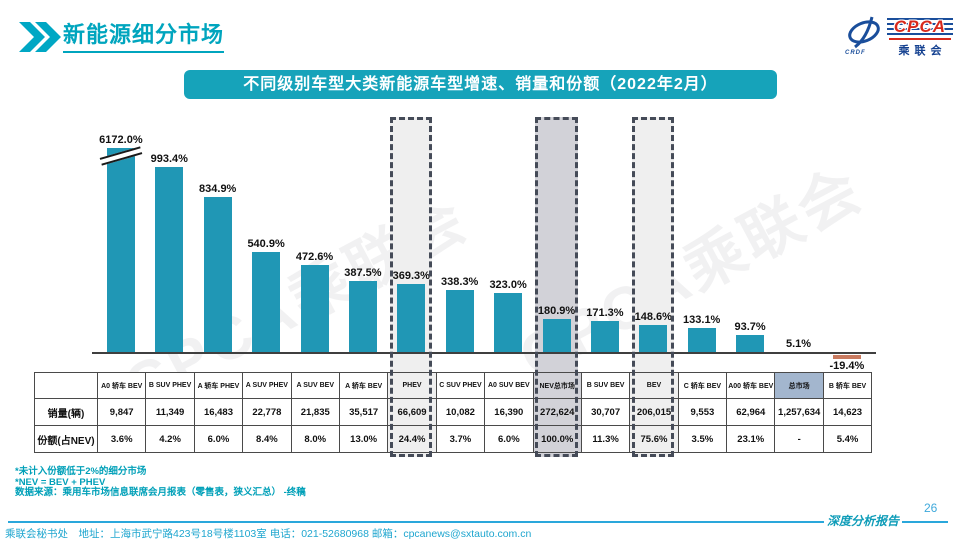 The image size is (960, 540). I want to click on bar-value-label: 472.6%, so click(314, 257).